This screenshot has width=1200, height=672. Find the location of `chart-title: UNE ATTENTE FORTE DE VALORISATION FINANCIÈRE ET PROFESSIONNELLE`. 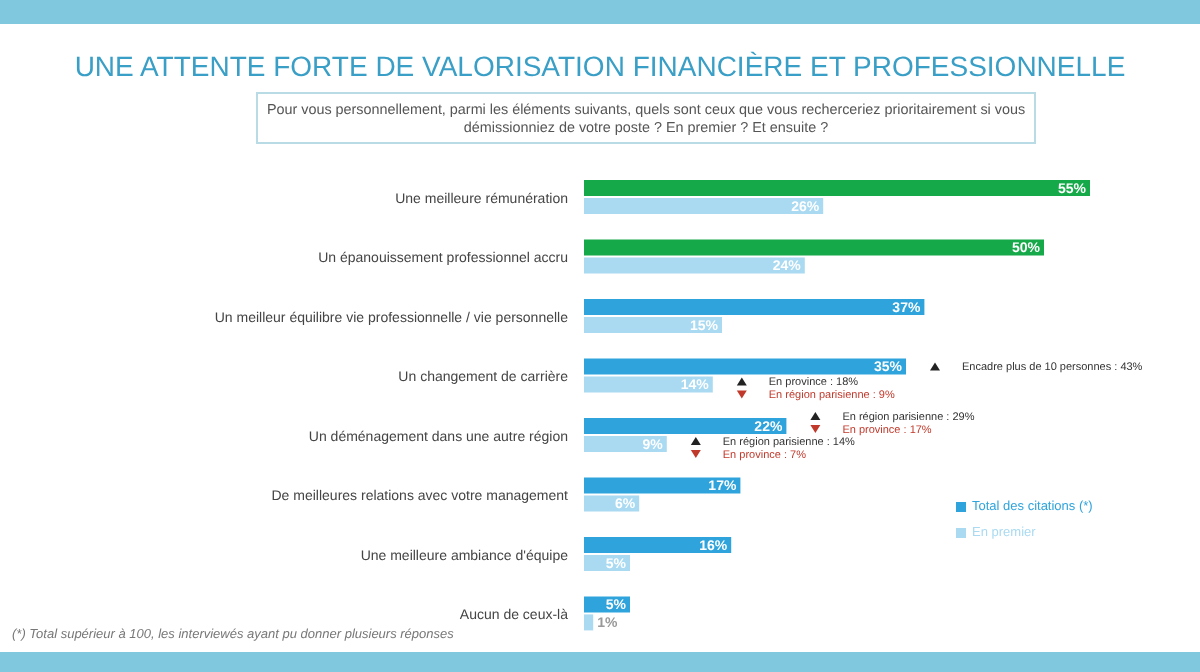

chart-title: UNE ATTENTE FORTE DE VALORISATION FINANCIÈRE ET PROFESSIONNELLE is located at coordinates (600, 66).